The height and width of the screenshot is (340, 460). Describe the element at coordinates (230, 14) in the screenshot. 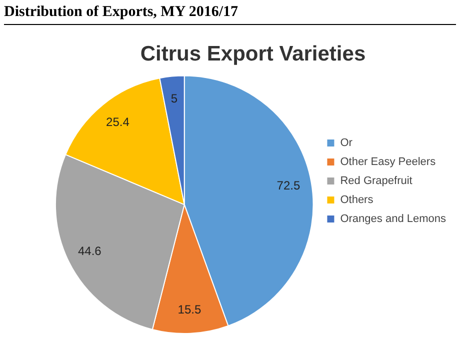

I see `text: Distribution of Exports, MY 2016/17` at that location.